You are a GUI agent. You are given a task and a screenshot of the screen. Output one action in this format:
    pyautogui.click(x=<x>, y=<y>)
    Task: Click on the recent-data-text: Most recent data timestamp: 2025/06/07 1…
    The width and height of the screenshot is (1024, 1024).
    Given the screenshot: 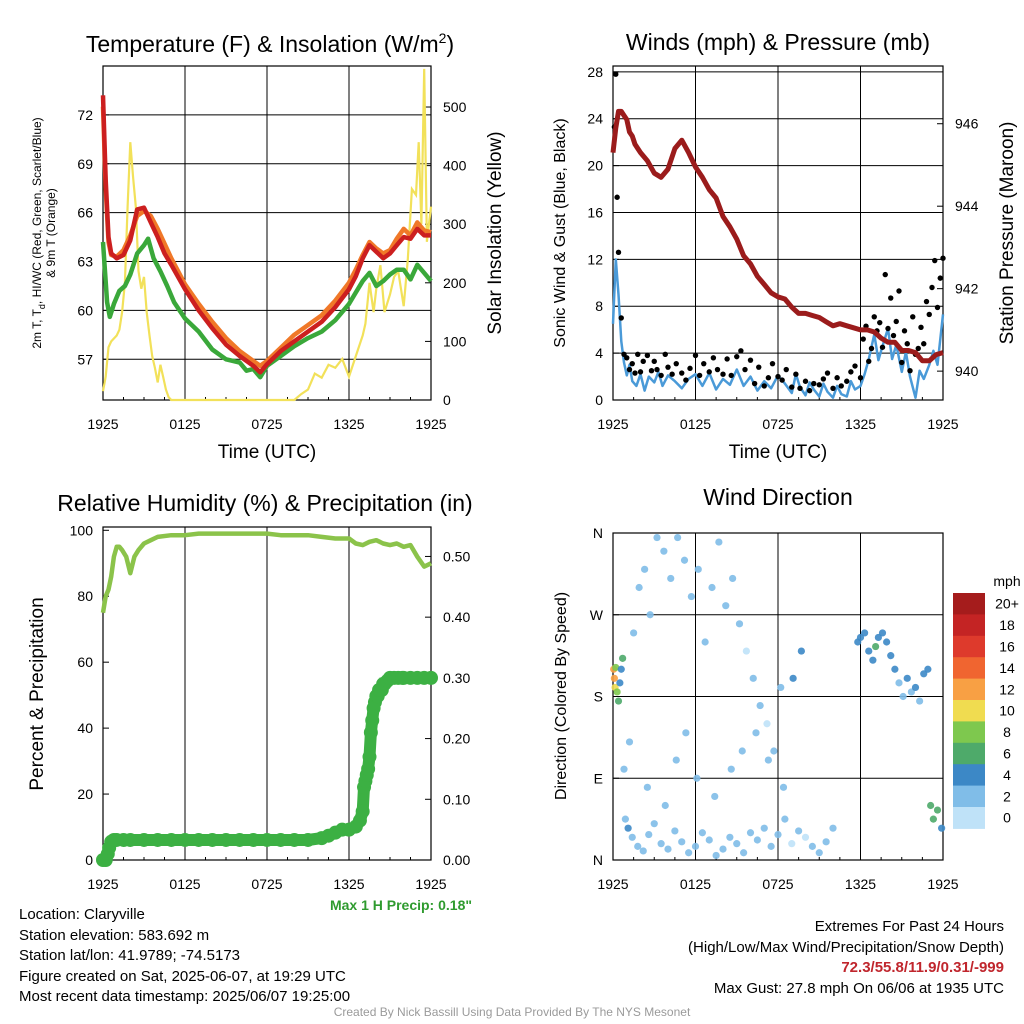 What is the action you would take?
    pyautogui.click(x=185, y=996)
    